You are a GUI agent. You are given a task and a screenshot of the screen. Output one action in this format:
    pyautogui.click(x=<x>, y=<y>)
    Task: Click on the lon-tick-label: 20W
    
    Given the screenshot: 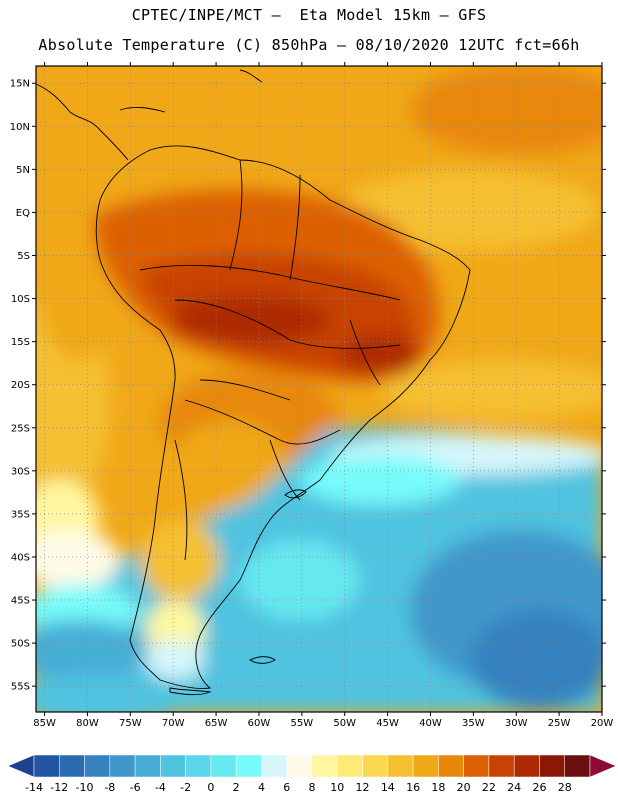 What is the action you would take?
    pyautogui.click(x=602, y=723)
    